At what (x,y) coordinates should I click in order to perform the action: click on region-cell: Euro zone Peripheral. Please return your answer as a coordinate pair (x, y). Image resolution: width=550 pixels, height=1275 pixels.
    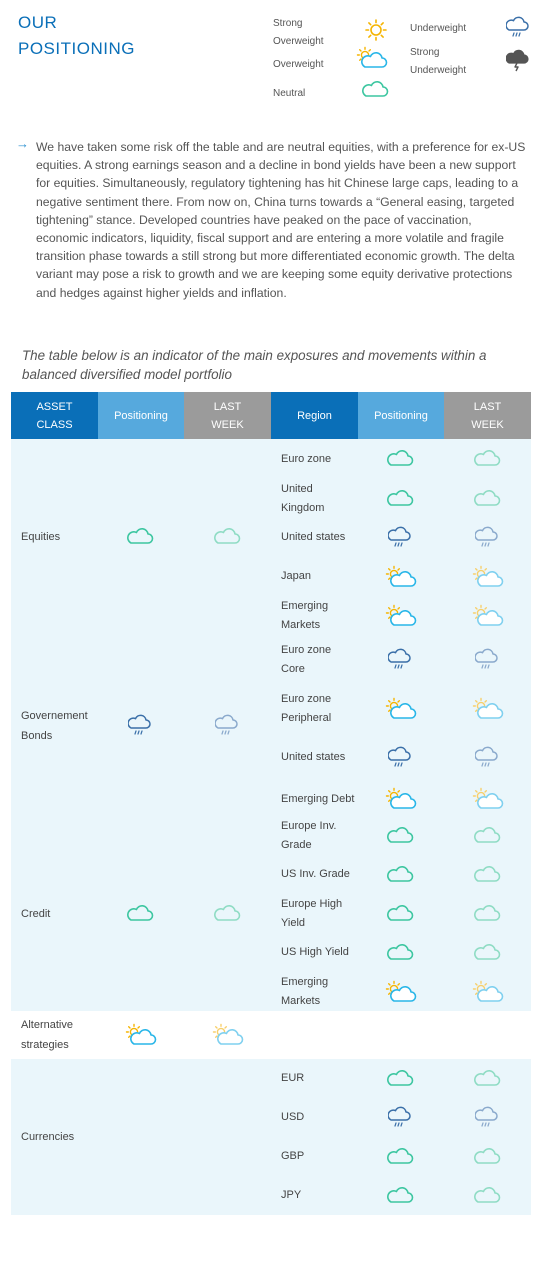
    Looking at the image, I should click on (314, 708).